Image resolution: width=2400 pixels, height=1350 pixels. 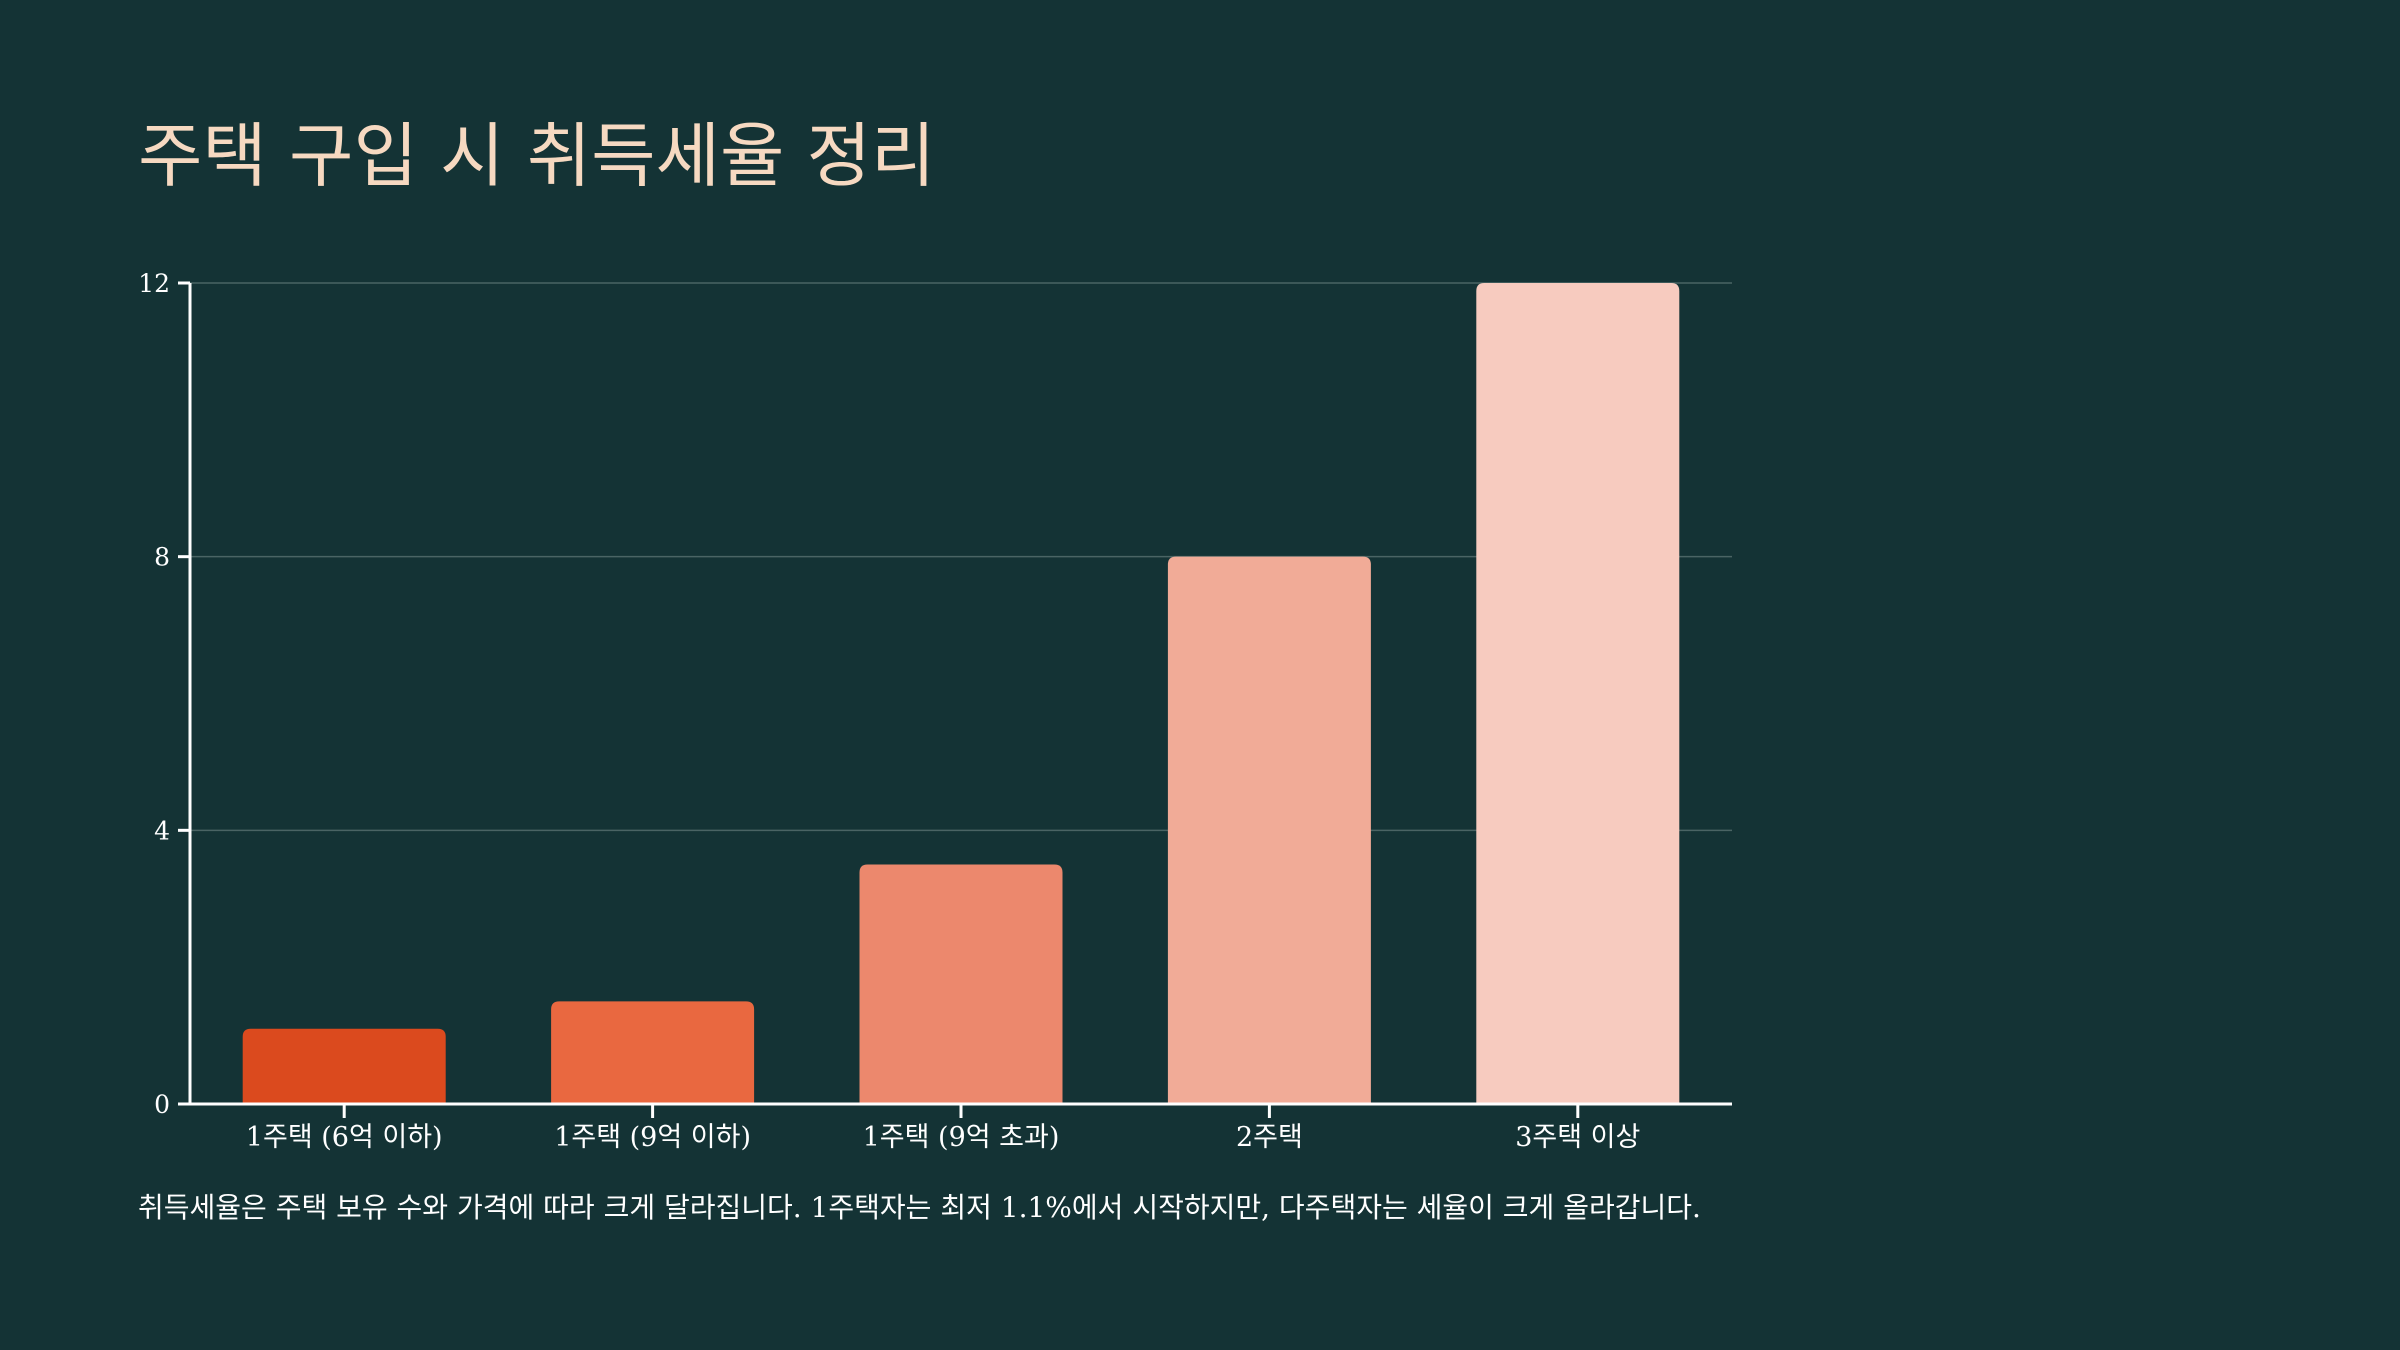 What do you see at coordinates (961, 1137) in the screenshot?
I see `x-tick-label: 1주택 (9억 초과)` at bounding box center [961, 1137].